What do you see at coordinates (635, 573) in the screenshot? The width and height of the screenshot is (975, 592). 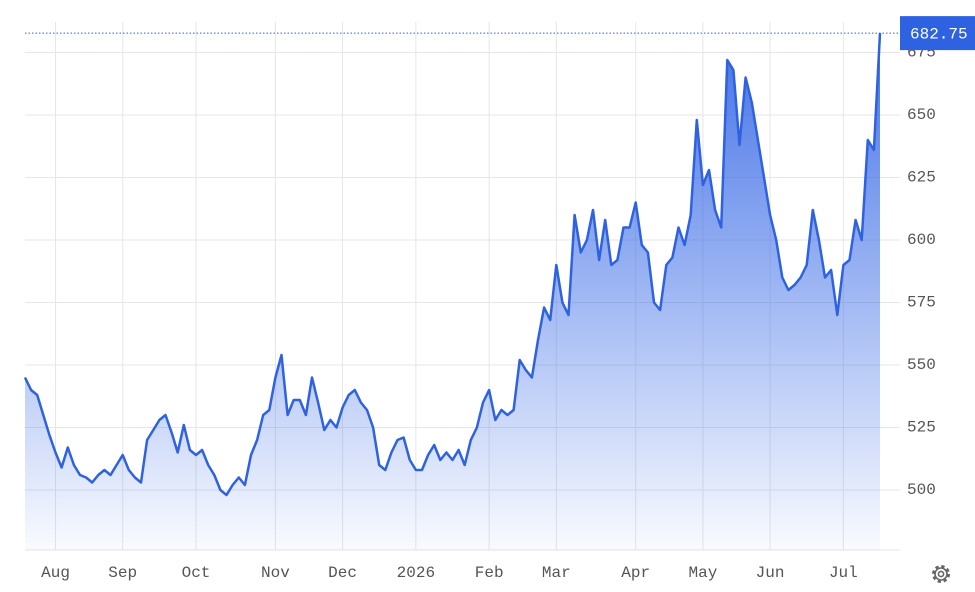 I see `x-tick-label: Apr` at bounding box center [635, 573].